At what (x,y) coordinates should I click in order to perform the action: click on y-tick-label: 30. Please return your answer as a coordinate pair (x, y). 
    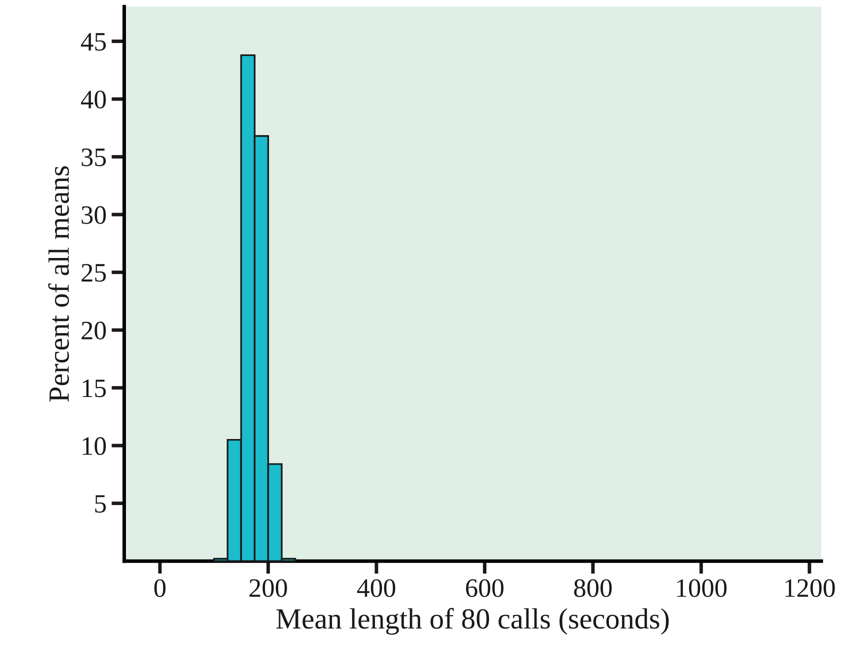
    Looking at the image, I should click on (94, 215).